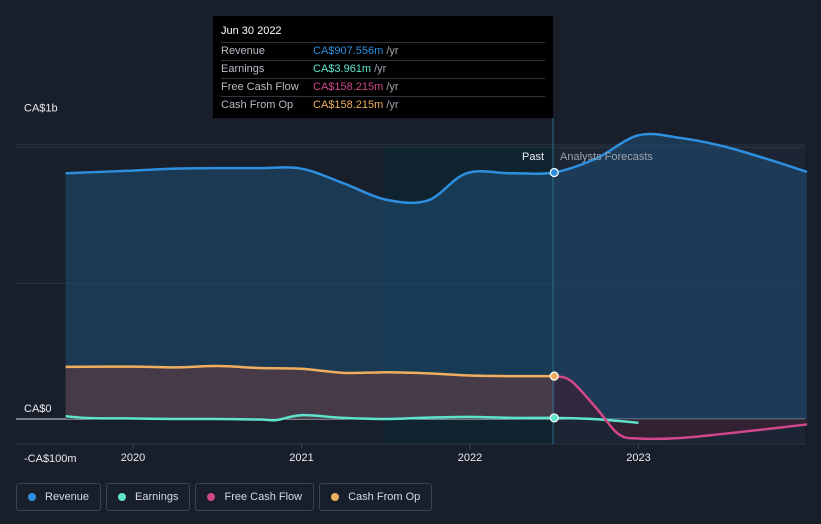 The height and width of the screenshot is (524, 821). I want to click on x-tick-label: 2021, so click(301, 458).